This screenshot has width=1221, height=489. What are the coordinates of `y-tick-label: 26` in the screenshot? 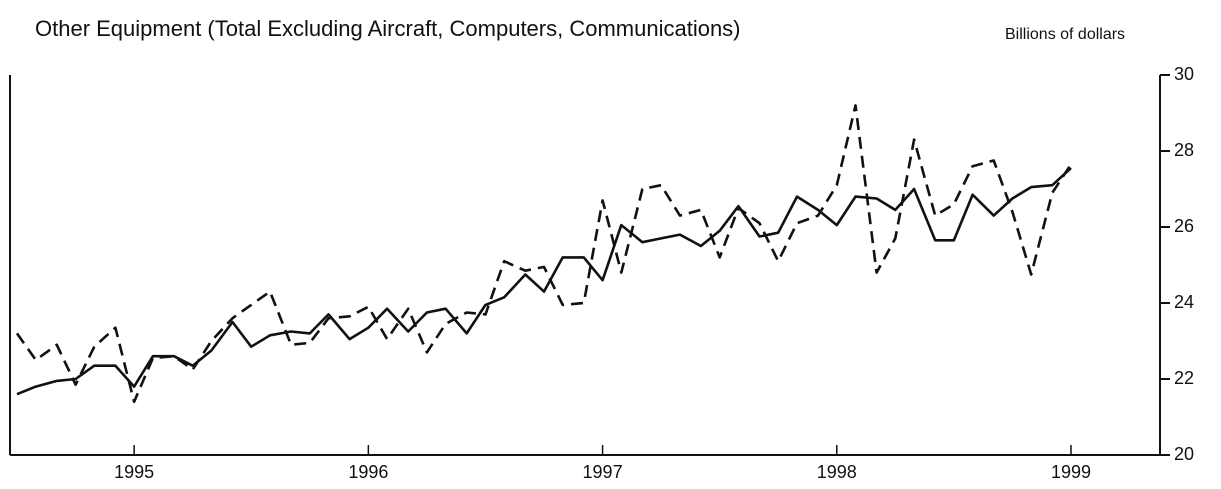 It's located at (1184, 226).